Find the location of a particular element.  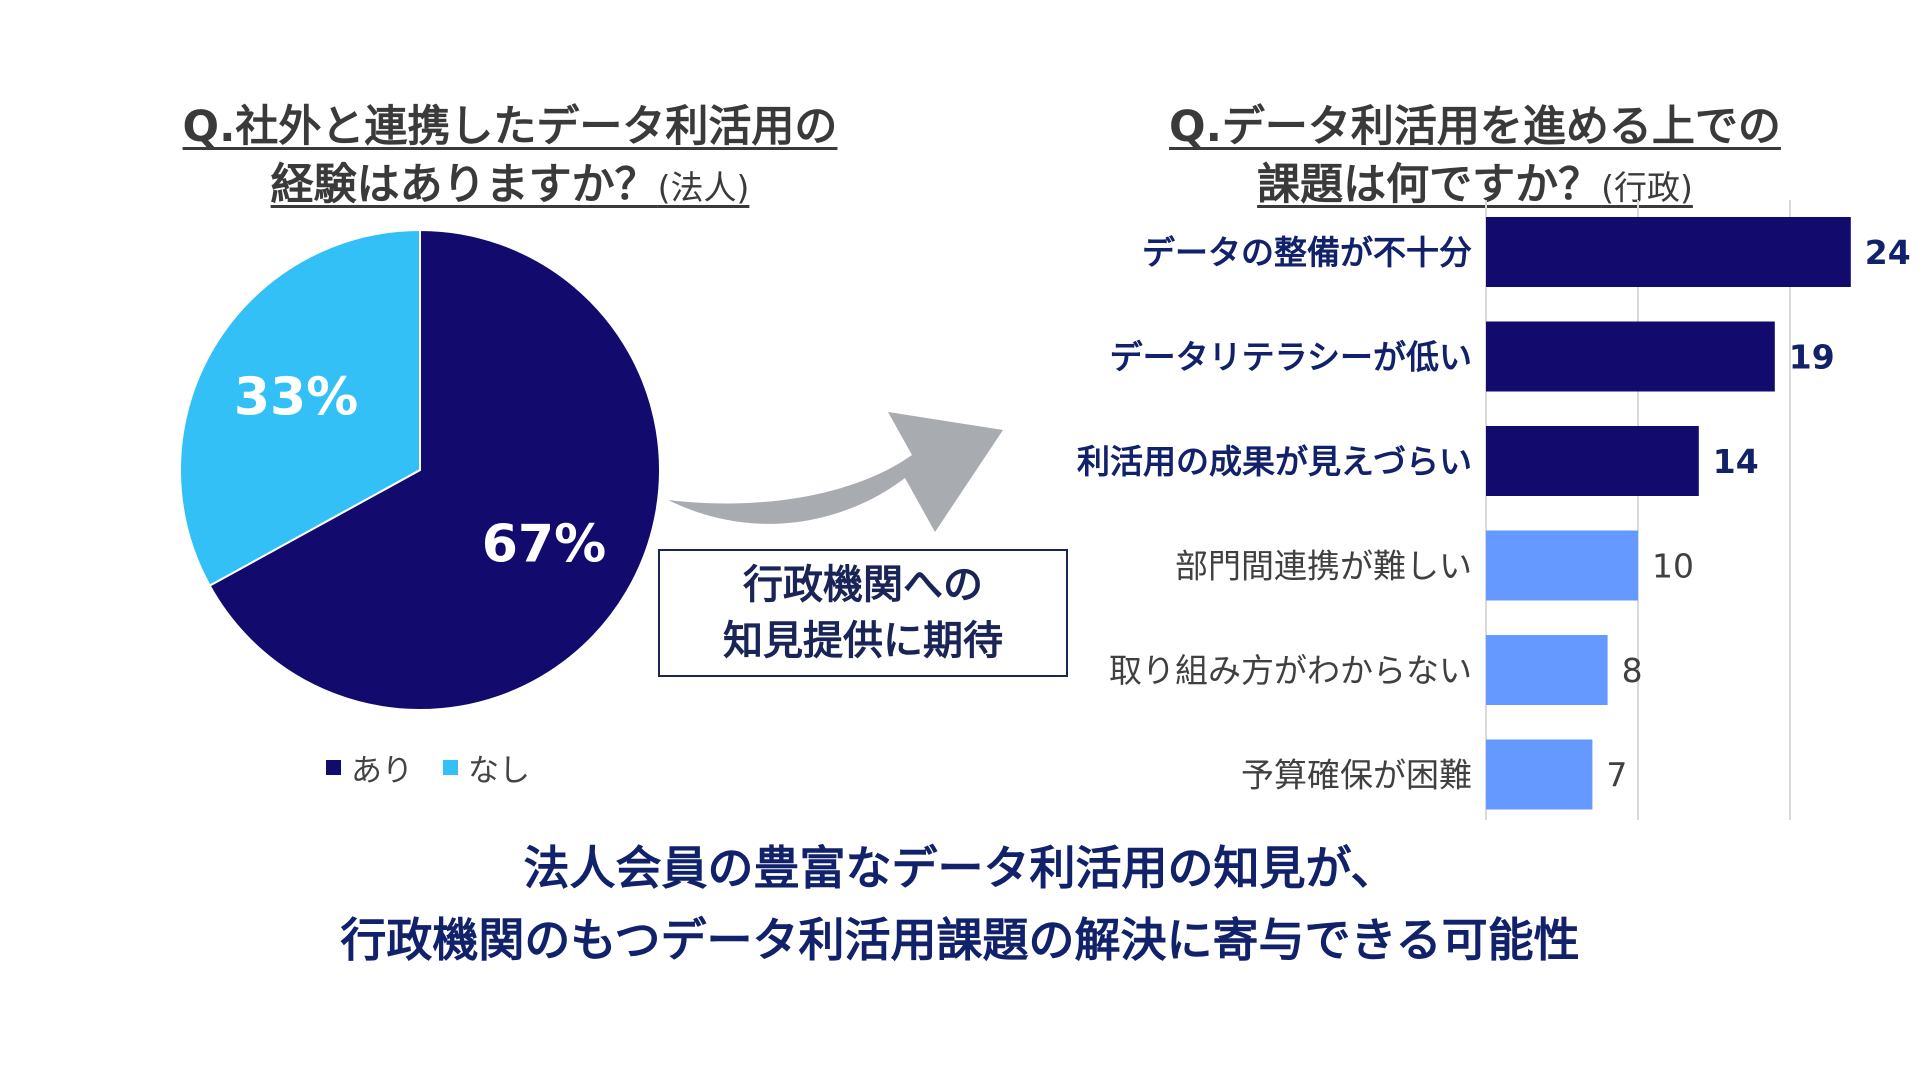

bar-value-label-0: 24 is located at coordinates (1888, 252).